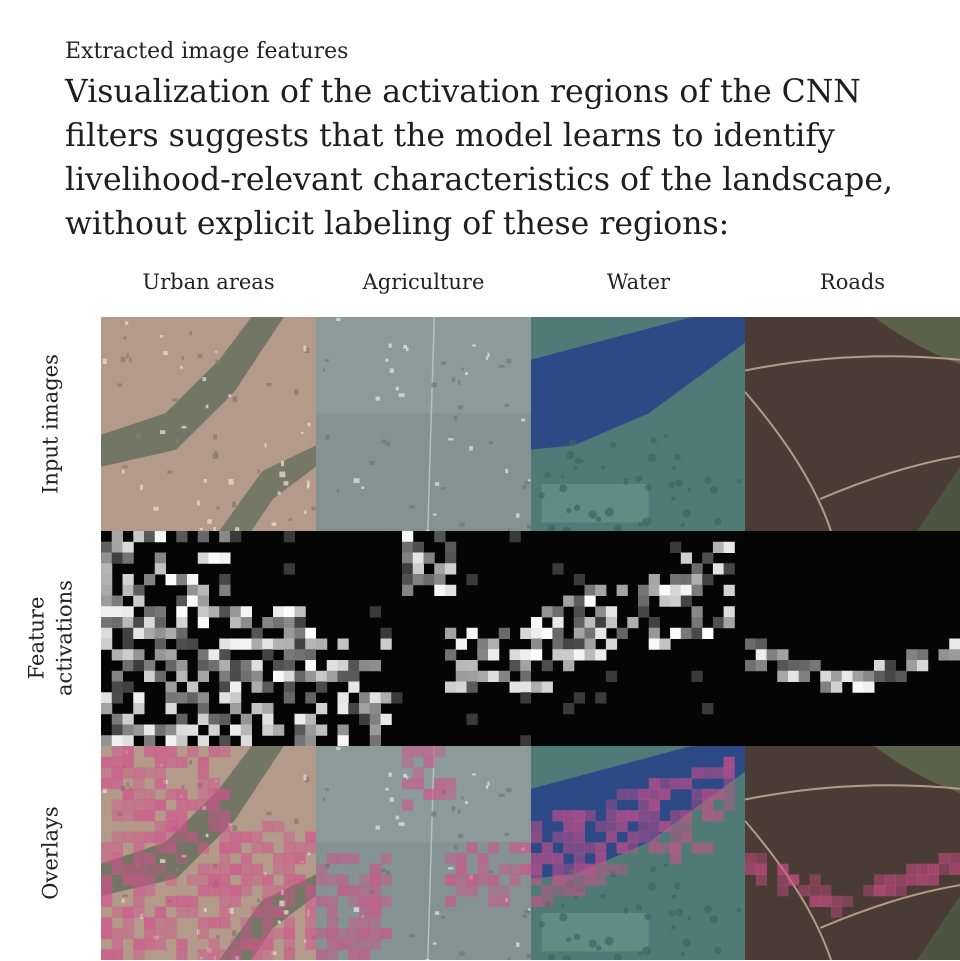 The image size is (960, 961). I want to click on column-header-roads: Roads, so click(852, 282).